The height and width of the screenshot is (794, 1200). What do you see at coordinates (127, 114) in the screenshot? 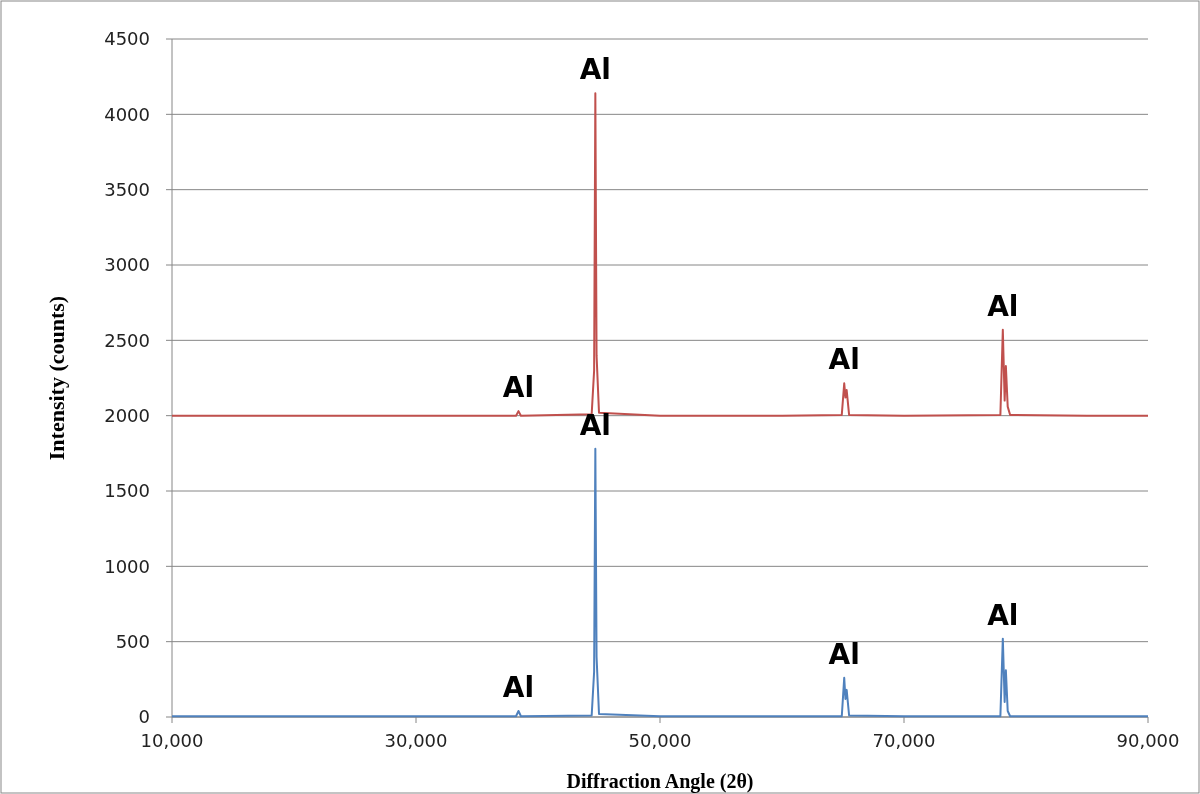
I see `y-tick-label: 4000` at bounding box center [127, 114].